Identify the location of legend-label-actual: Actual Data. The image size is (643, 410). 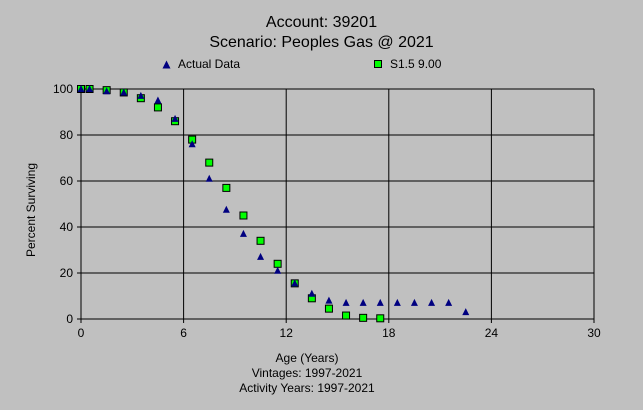
(209, 64).